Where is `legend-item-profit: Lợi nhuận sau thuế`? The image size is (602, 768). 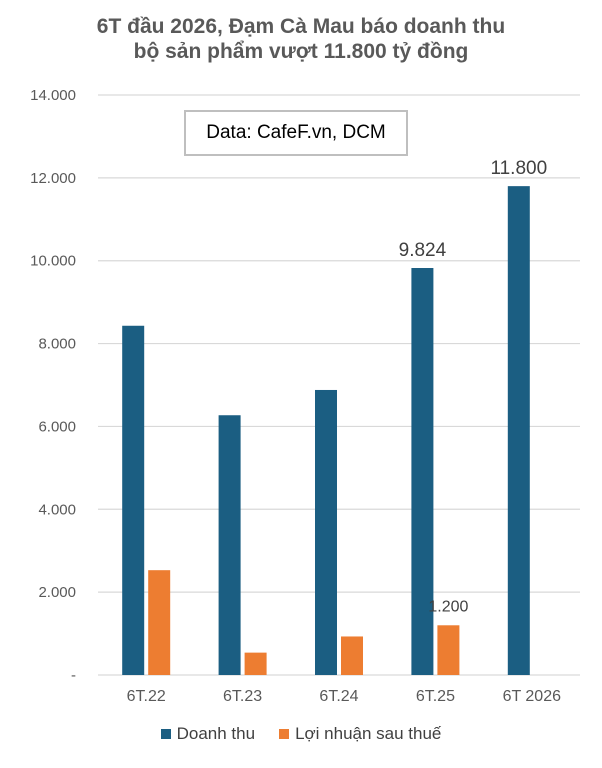 legend-item-profit: Lợi nhuận sau thuế is located at coordinates (360, 734).